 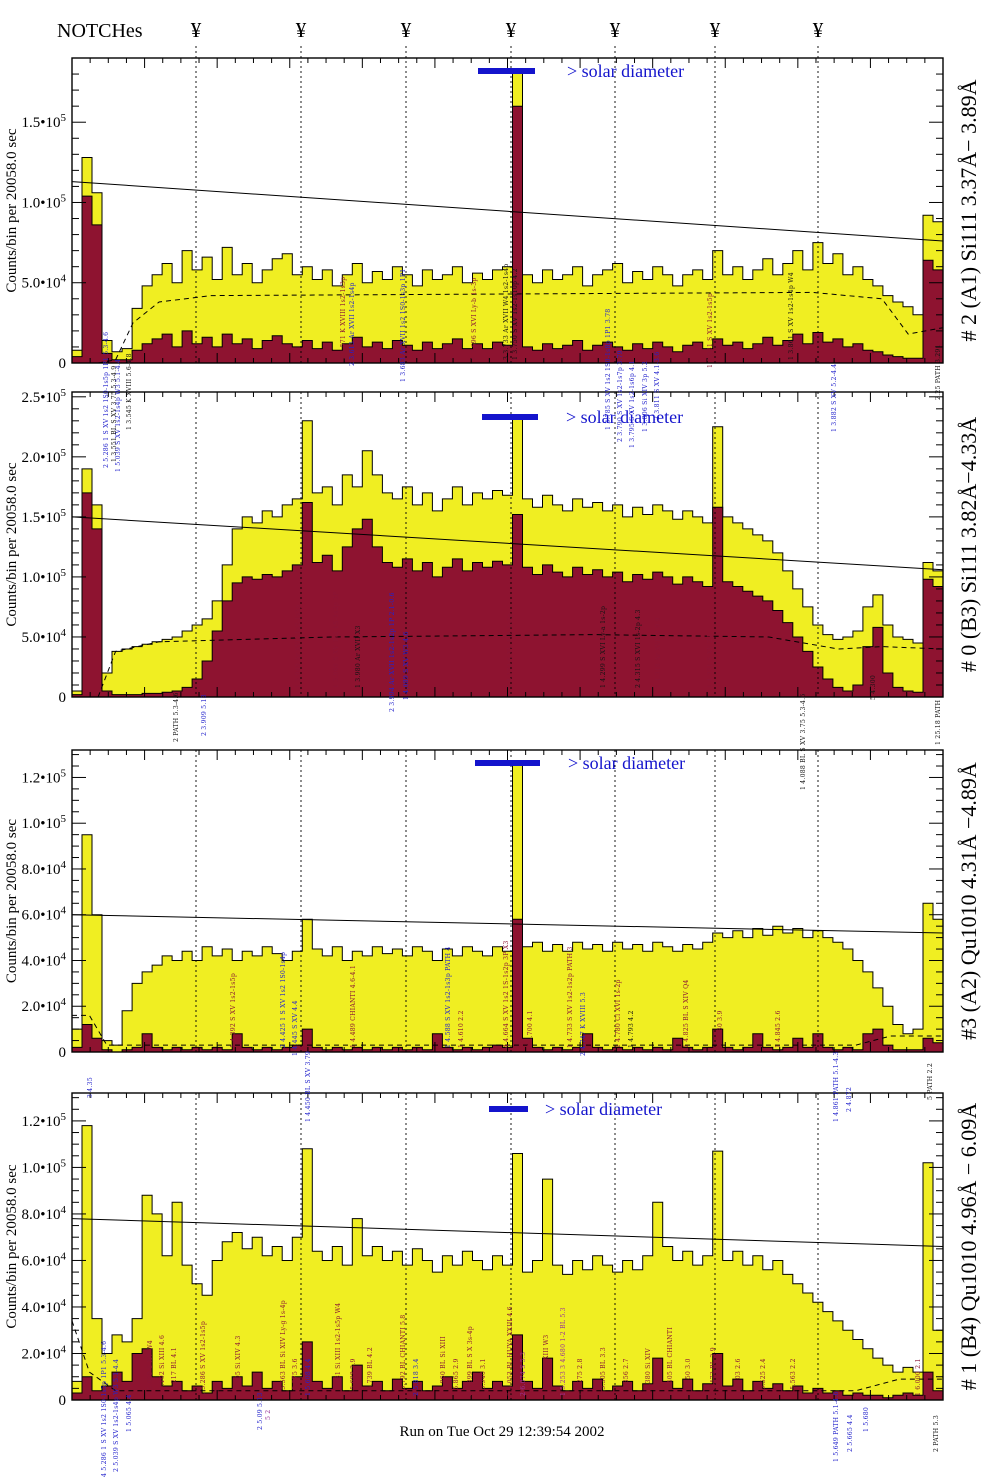 What do you see at coordinates (918, 1377) in the screenshot?
I see `line-id-annotation: 1 6.000 2.1` at bounding box center [918, 1377].